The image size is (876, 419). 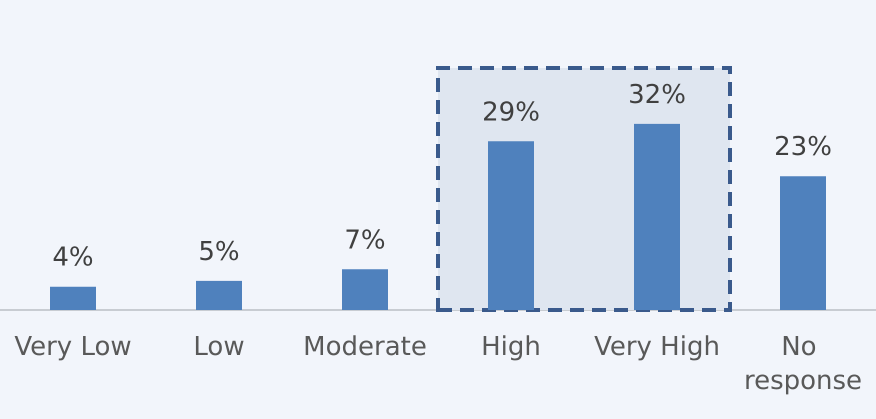 I want to click on x-tick-label: Low, so click(x=219, y=347).